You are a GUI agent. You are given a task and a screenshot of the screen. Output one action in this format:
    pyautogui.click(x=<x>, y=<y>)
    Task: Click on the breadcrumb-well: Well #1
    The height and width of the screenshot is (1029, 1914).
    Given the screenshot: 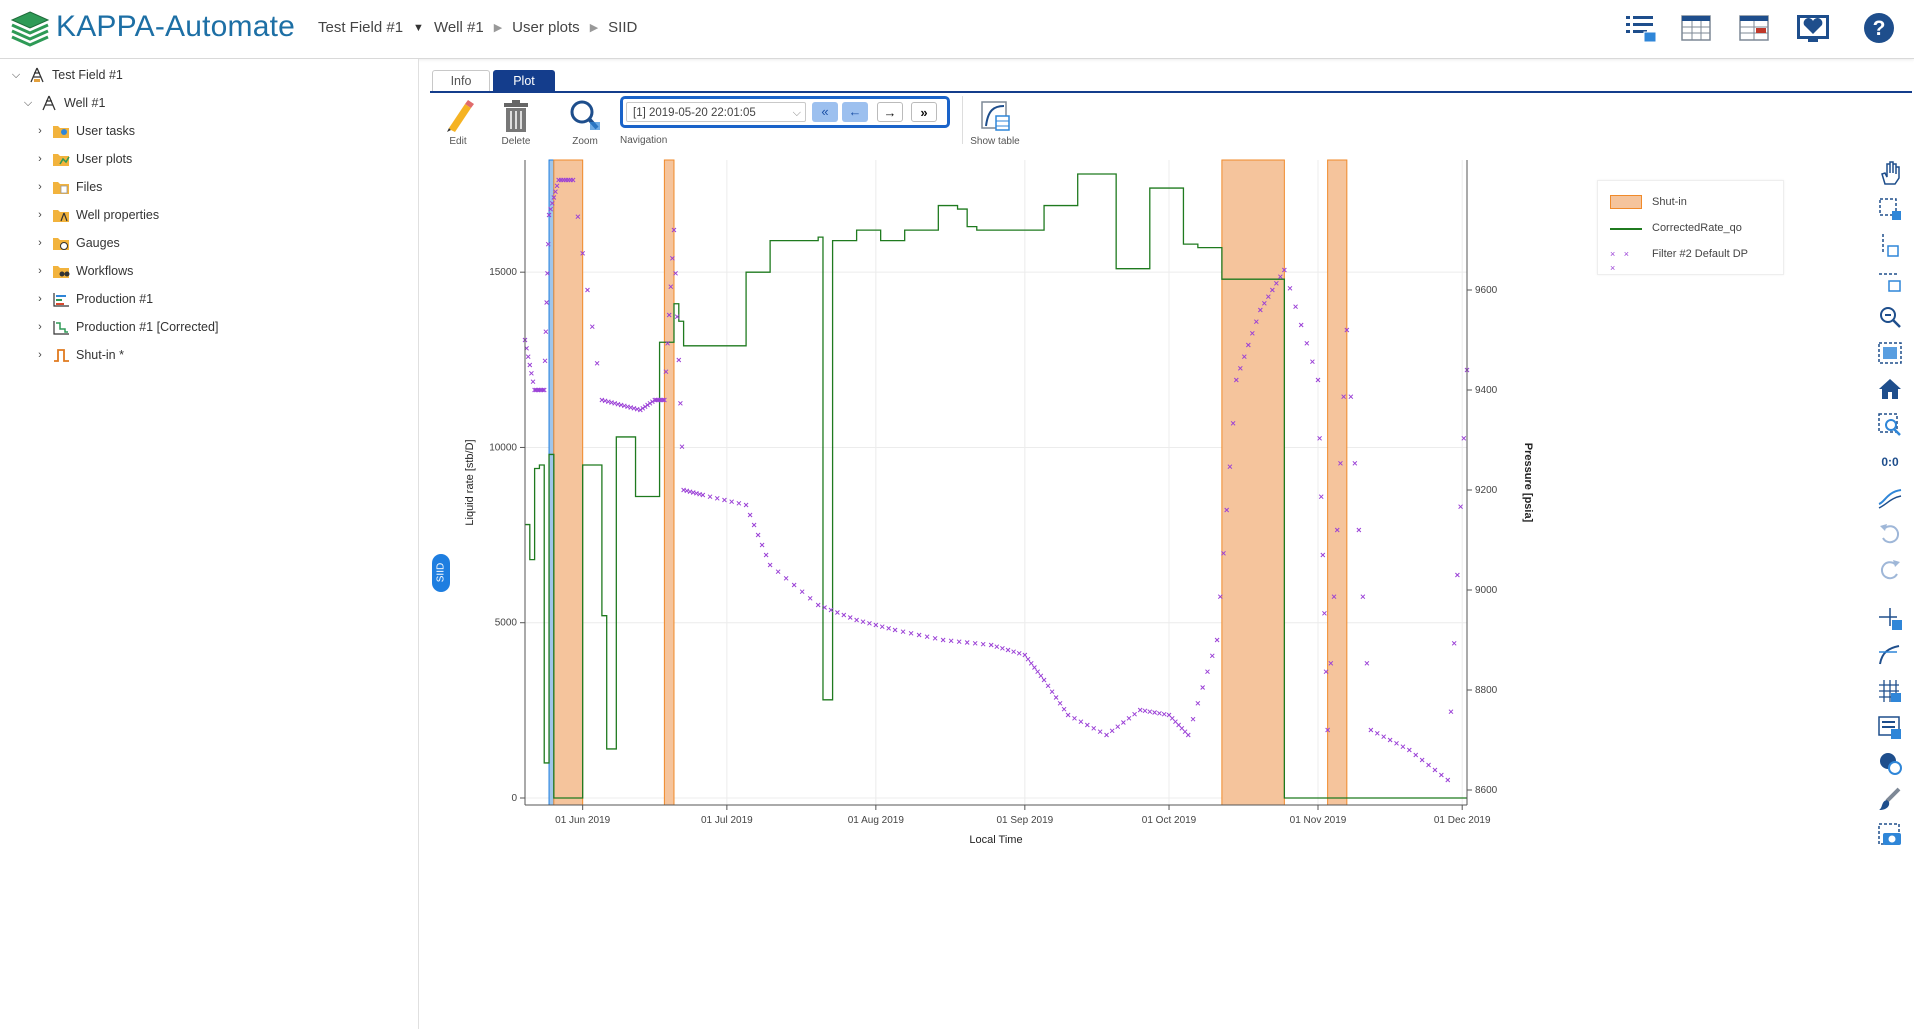 What is the action you would take?
    pyautogui.click(x=458, y=27)
    